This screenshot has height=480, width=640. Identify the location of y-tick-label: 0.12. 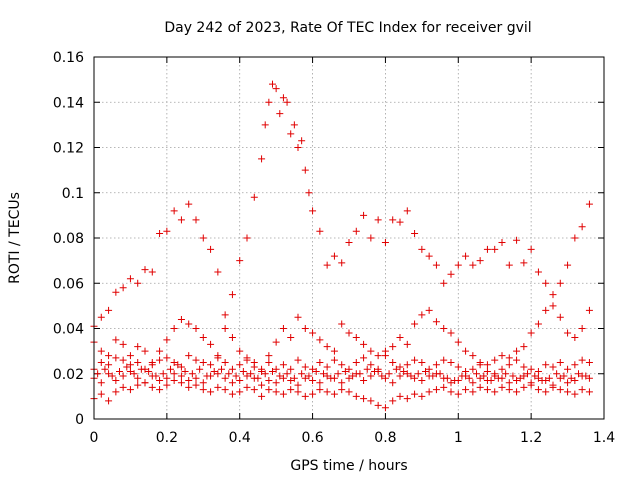
(68, 149).